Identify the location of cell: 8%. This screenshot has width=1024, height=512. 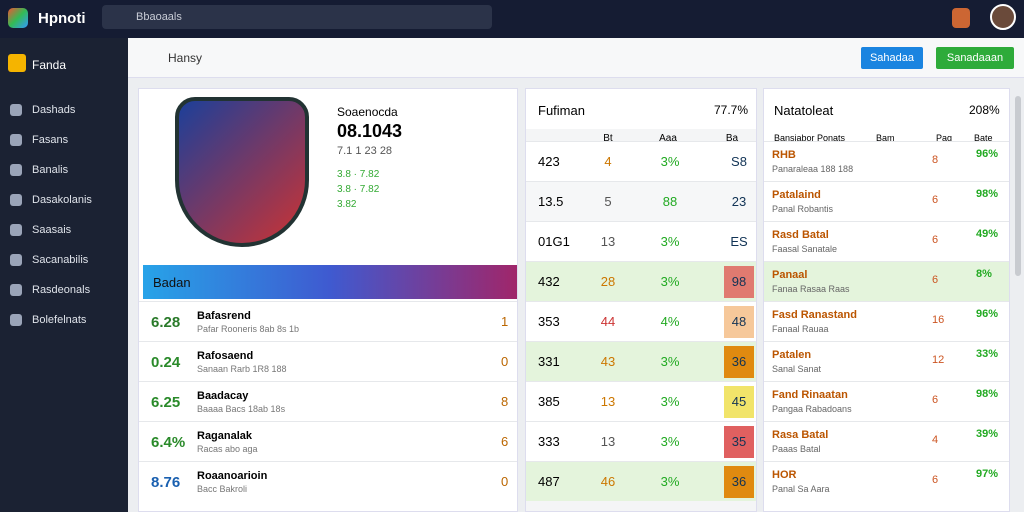
(984, 274).